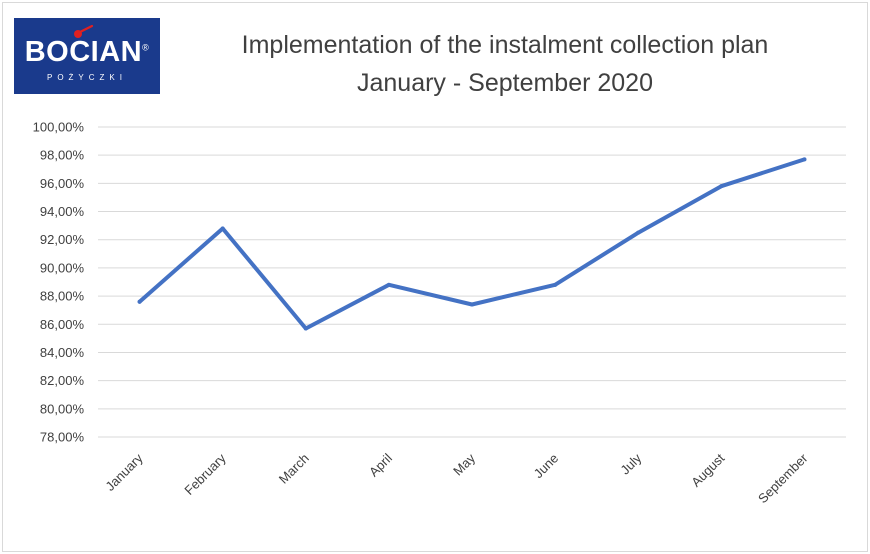 The height and width of the screenshot is (554, 870). Describe the element at coordinates (59, 127) in the screenshot. I see `y-tick-label: 100,00%` at that location.